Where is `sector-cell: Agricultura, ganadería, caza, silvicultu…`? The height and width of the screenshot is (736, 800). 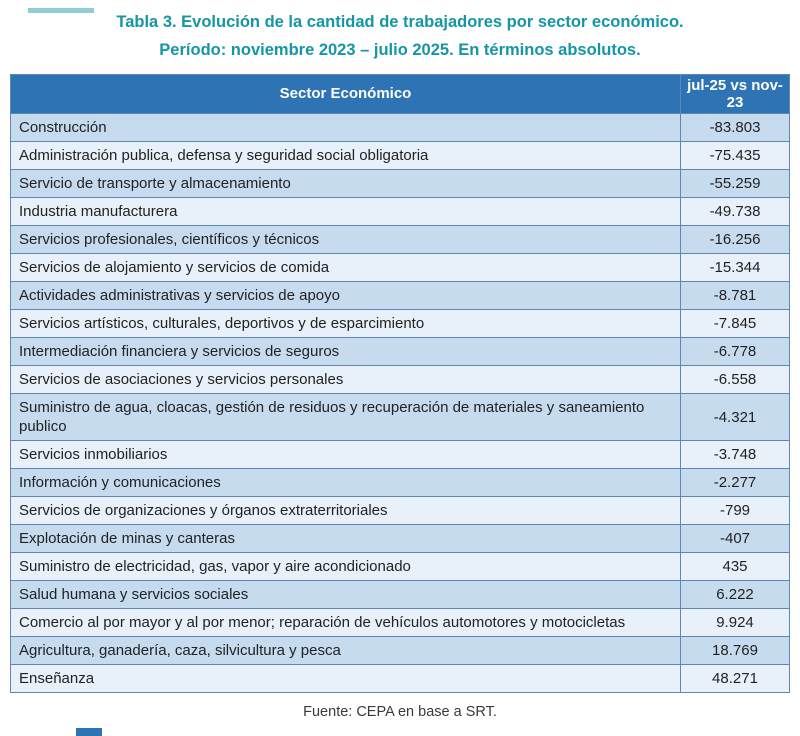 sector-cell: Agricultura, ganadería, caza, silvicultu… is located at coordinates (345, 651).